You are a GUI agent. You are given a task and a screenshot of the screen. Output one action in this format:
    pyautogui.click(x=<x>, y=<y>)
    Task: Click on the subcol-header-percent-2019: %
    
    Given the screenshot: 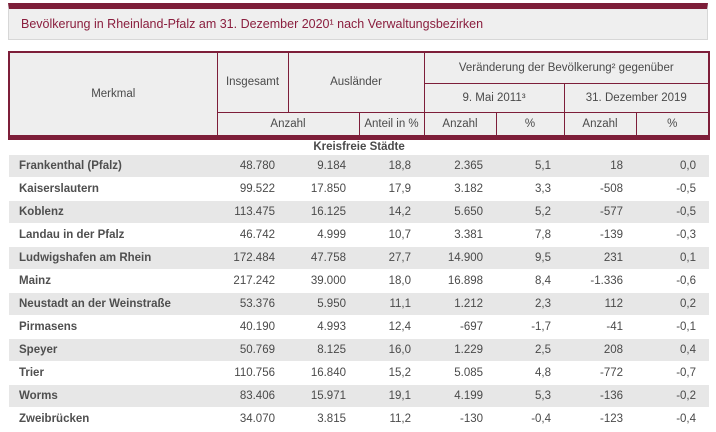 What is the action you would take?
    pyautogui.click(x=672, y=125)
    